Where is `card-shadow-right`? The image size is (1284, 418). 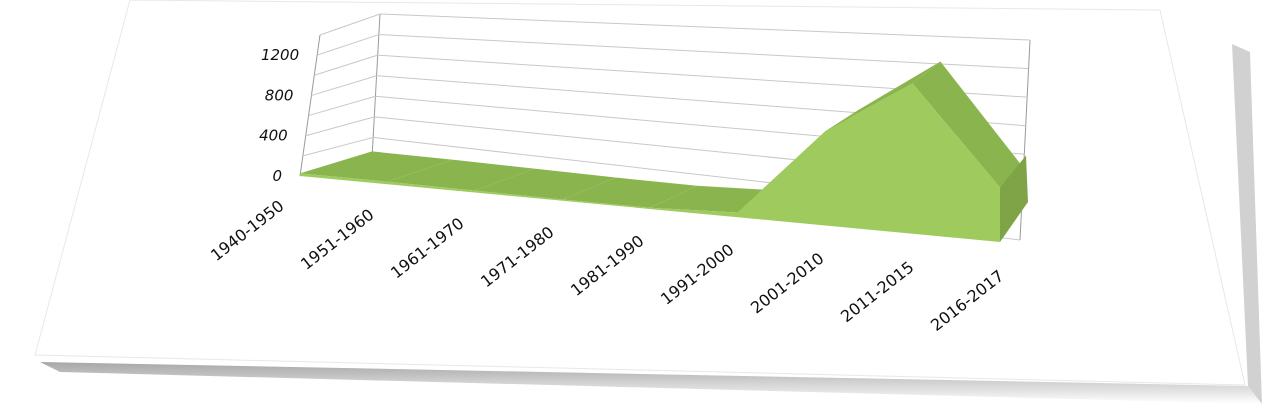
card-shadow-right is located at coordinates (1247, 224).